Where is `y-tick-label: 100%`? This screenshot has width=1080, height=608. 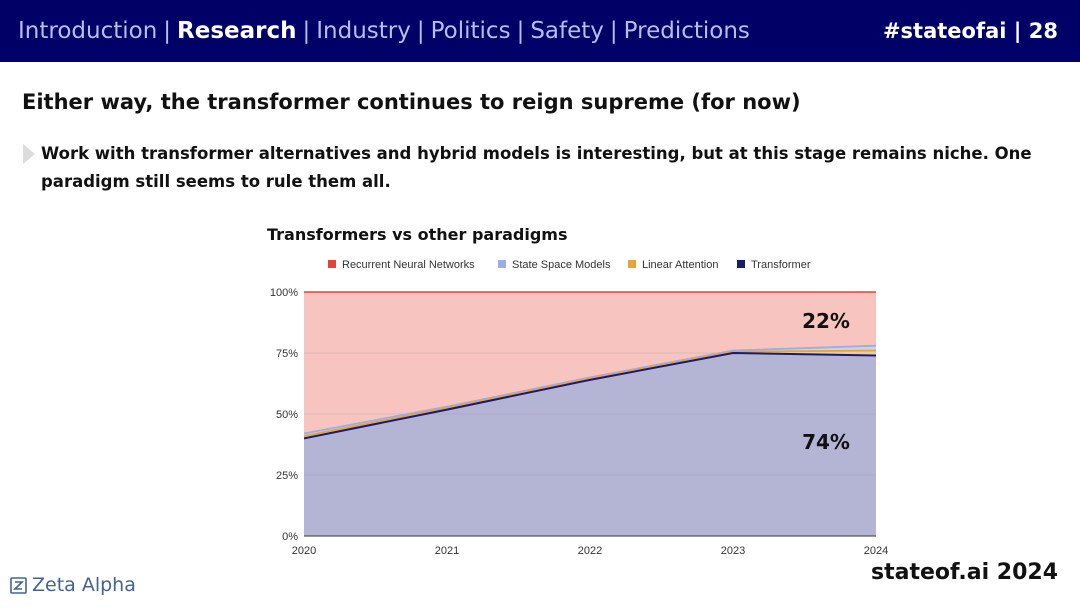 y-tick-label: 100% is located at coordinates (284, 293).